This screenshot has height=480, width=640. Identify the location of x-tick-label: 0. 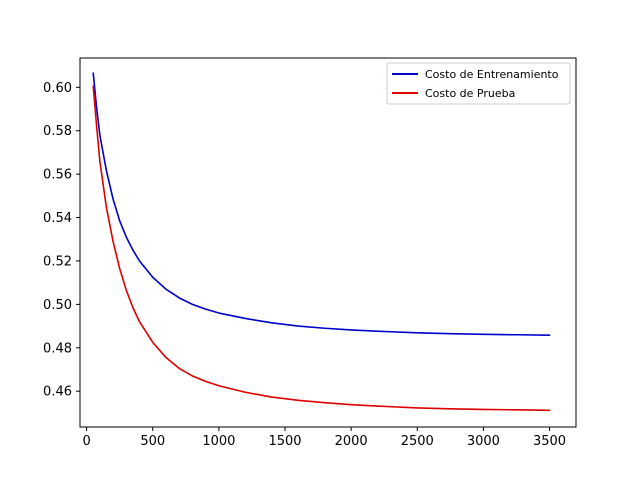
(86, 441).